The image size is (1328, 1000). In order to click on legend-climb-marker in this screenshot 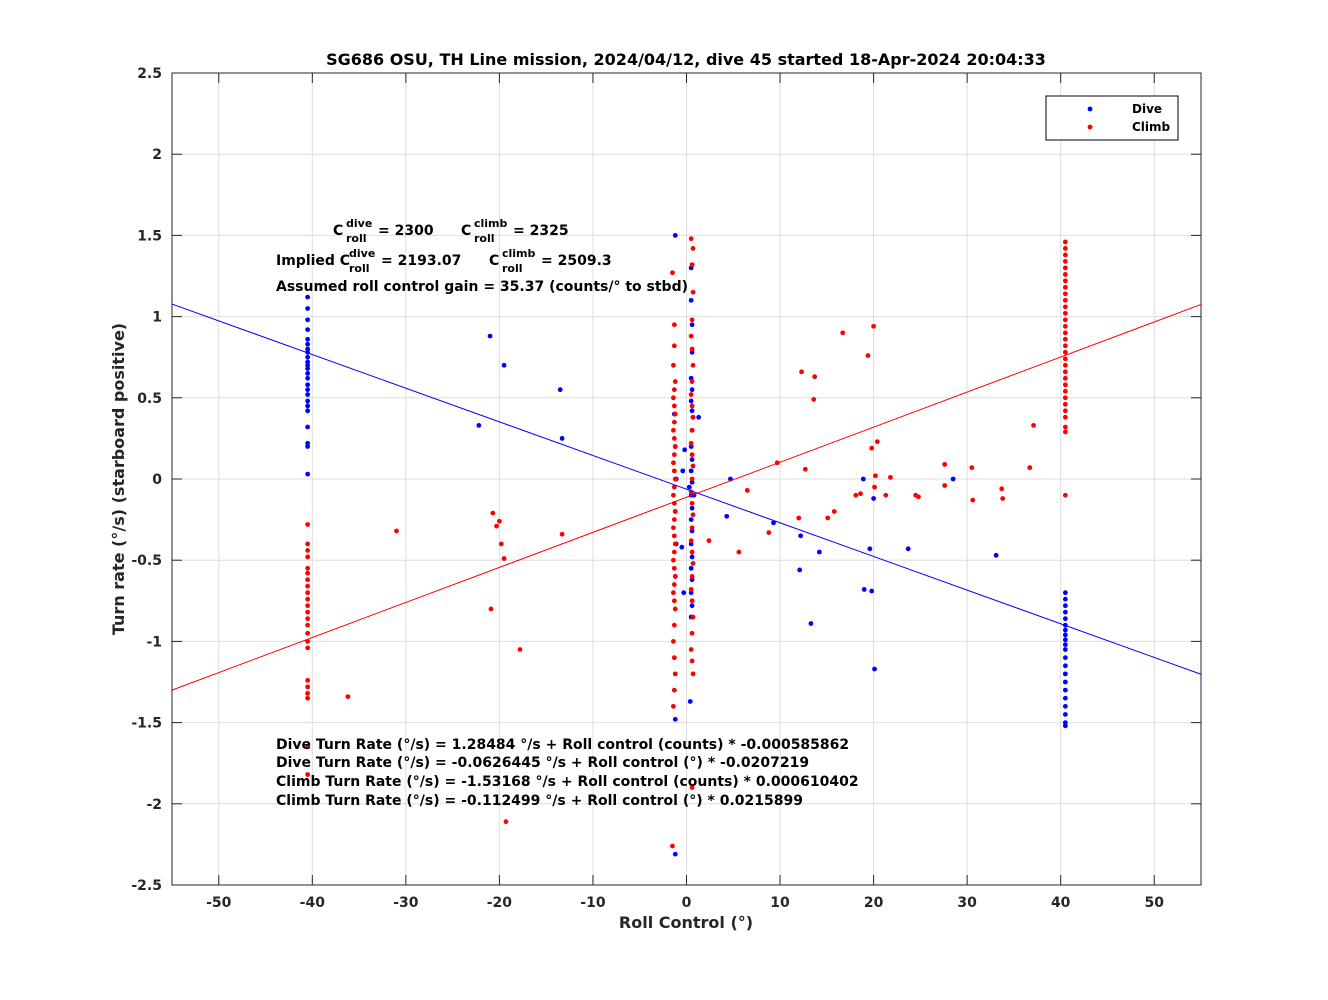, I will do `click(1090, 127)`.